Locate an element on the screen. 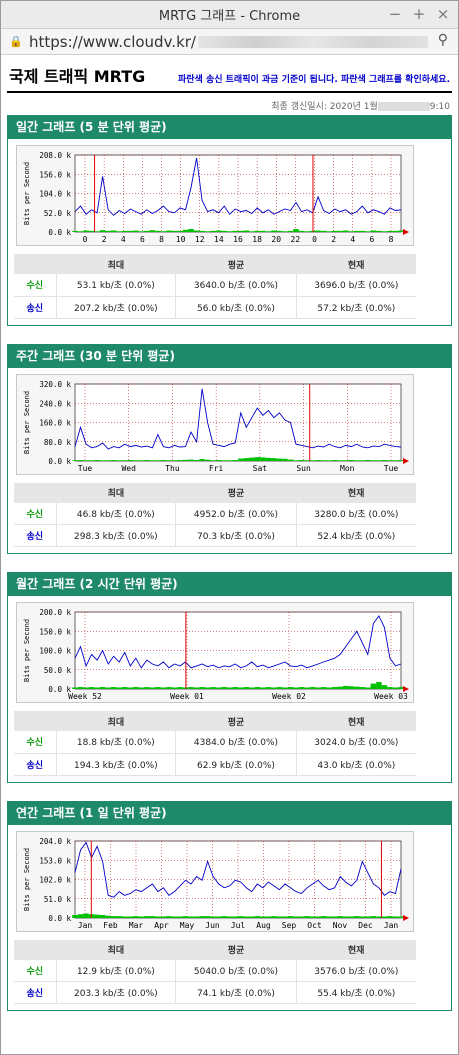 The height and width of the screenshot is (1055, 459). lock-icon: 🔒 is located at coordinates (16, 41).